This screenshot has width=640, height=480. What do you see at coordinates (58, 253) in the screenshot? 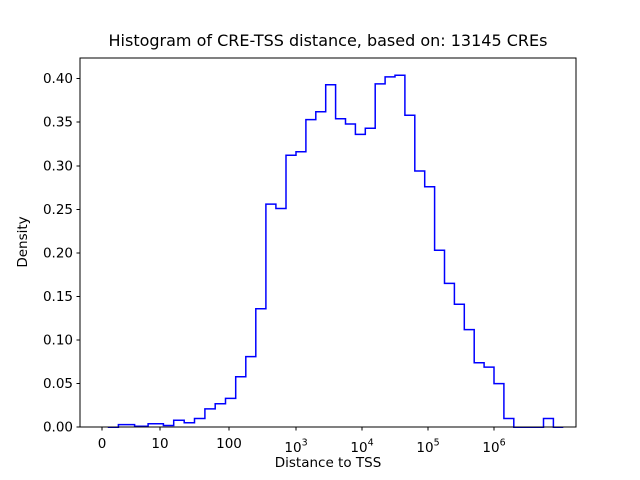
I see `y-tick-label: 0.20` at bounding box center [58, 253].